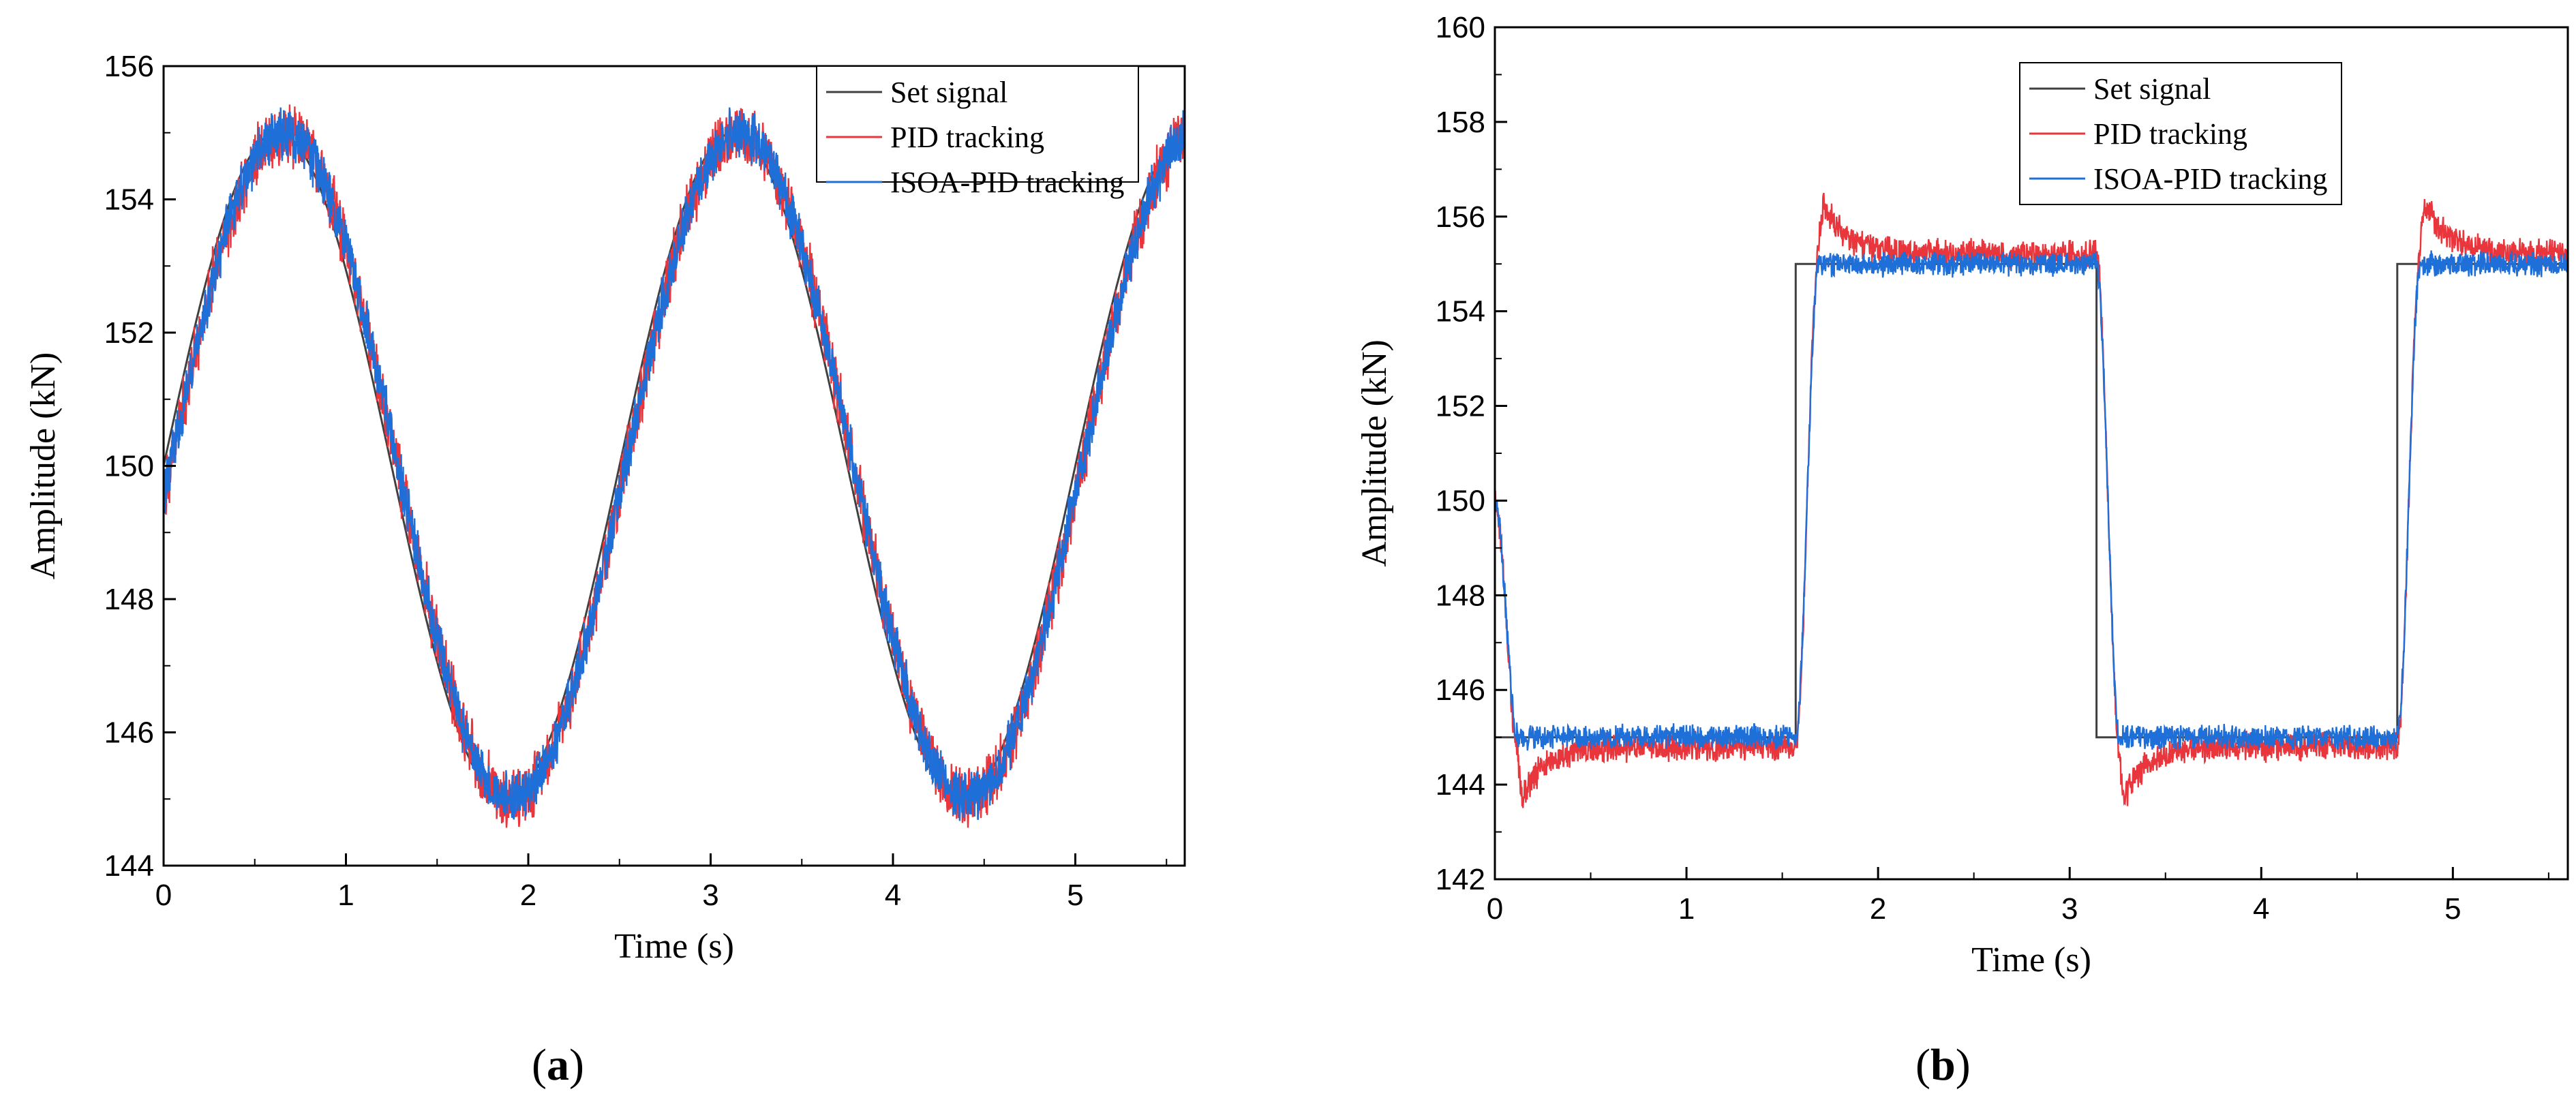  I want to click on caption-b: (b), so click(1943, 1065).